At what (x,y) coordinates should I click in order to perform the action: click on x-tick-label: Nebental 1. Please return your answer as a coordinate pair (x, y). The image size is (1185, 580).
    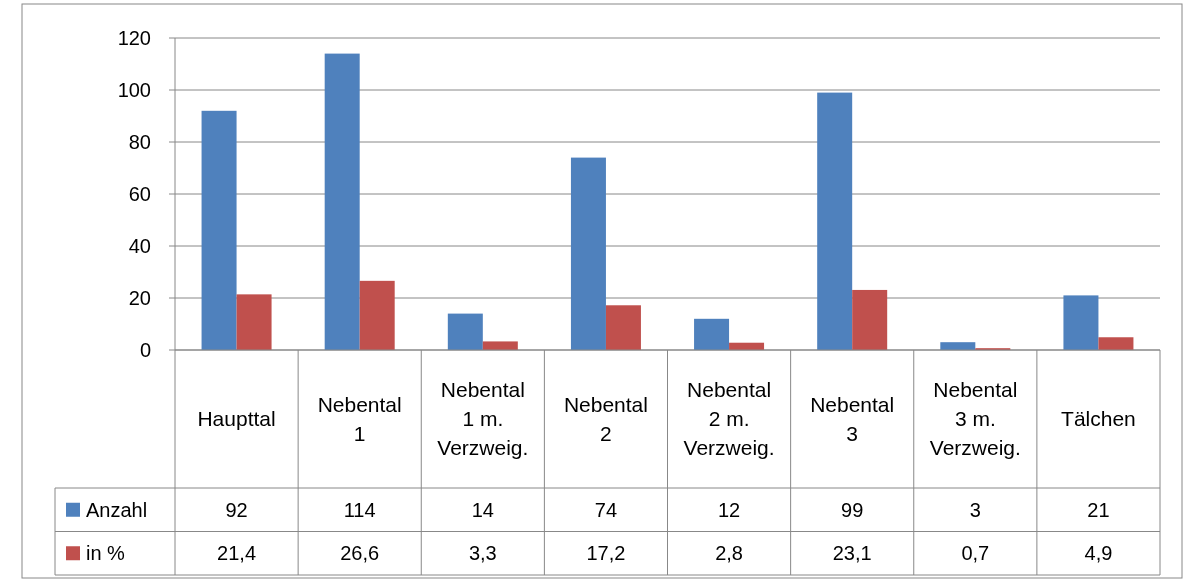
    Looking at the image, I should click on (359, 418).